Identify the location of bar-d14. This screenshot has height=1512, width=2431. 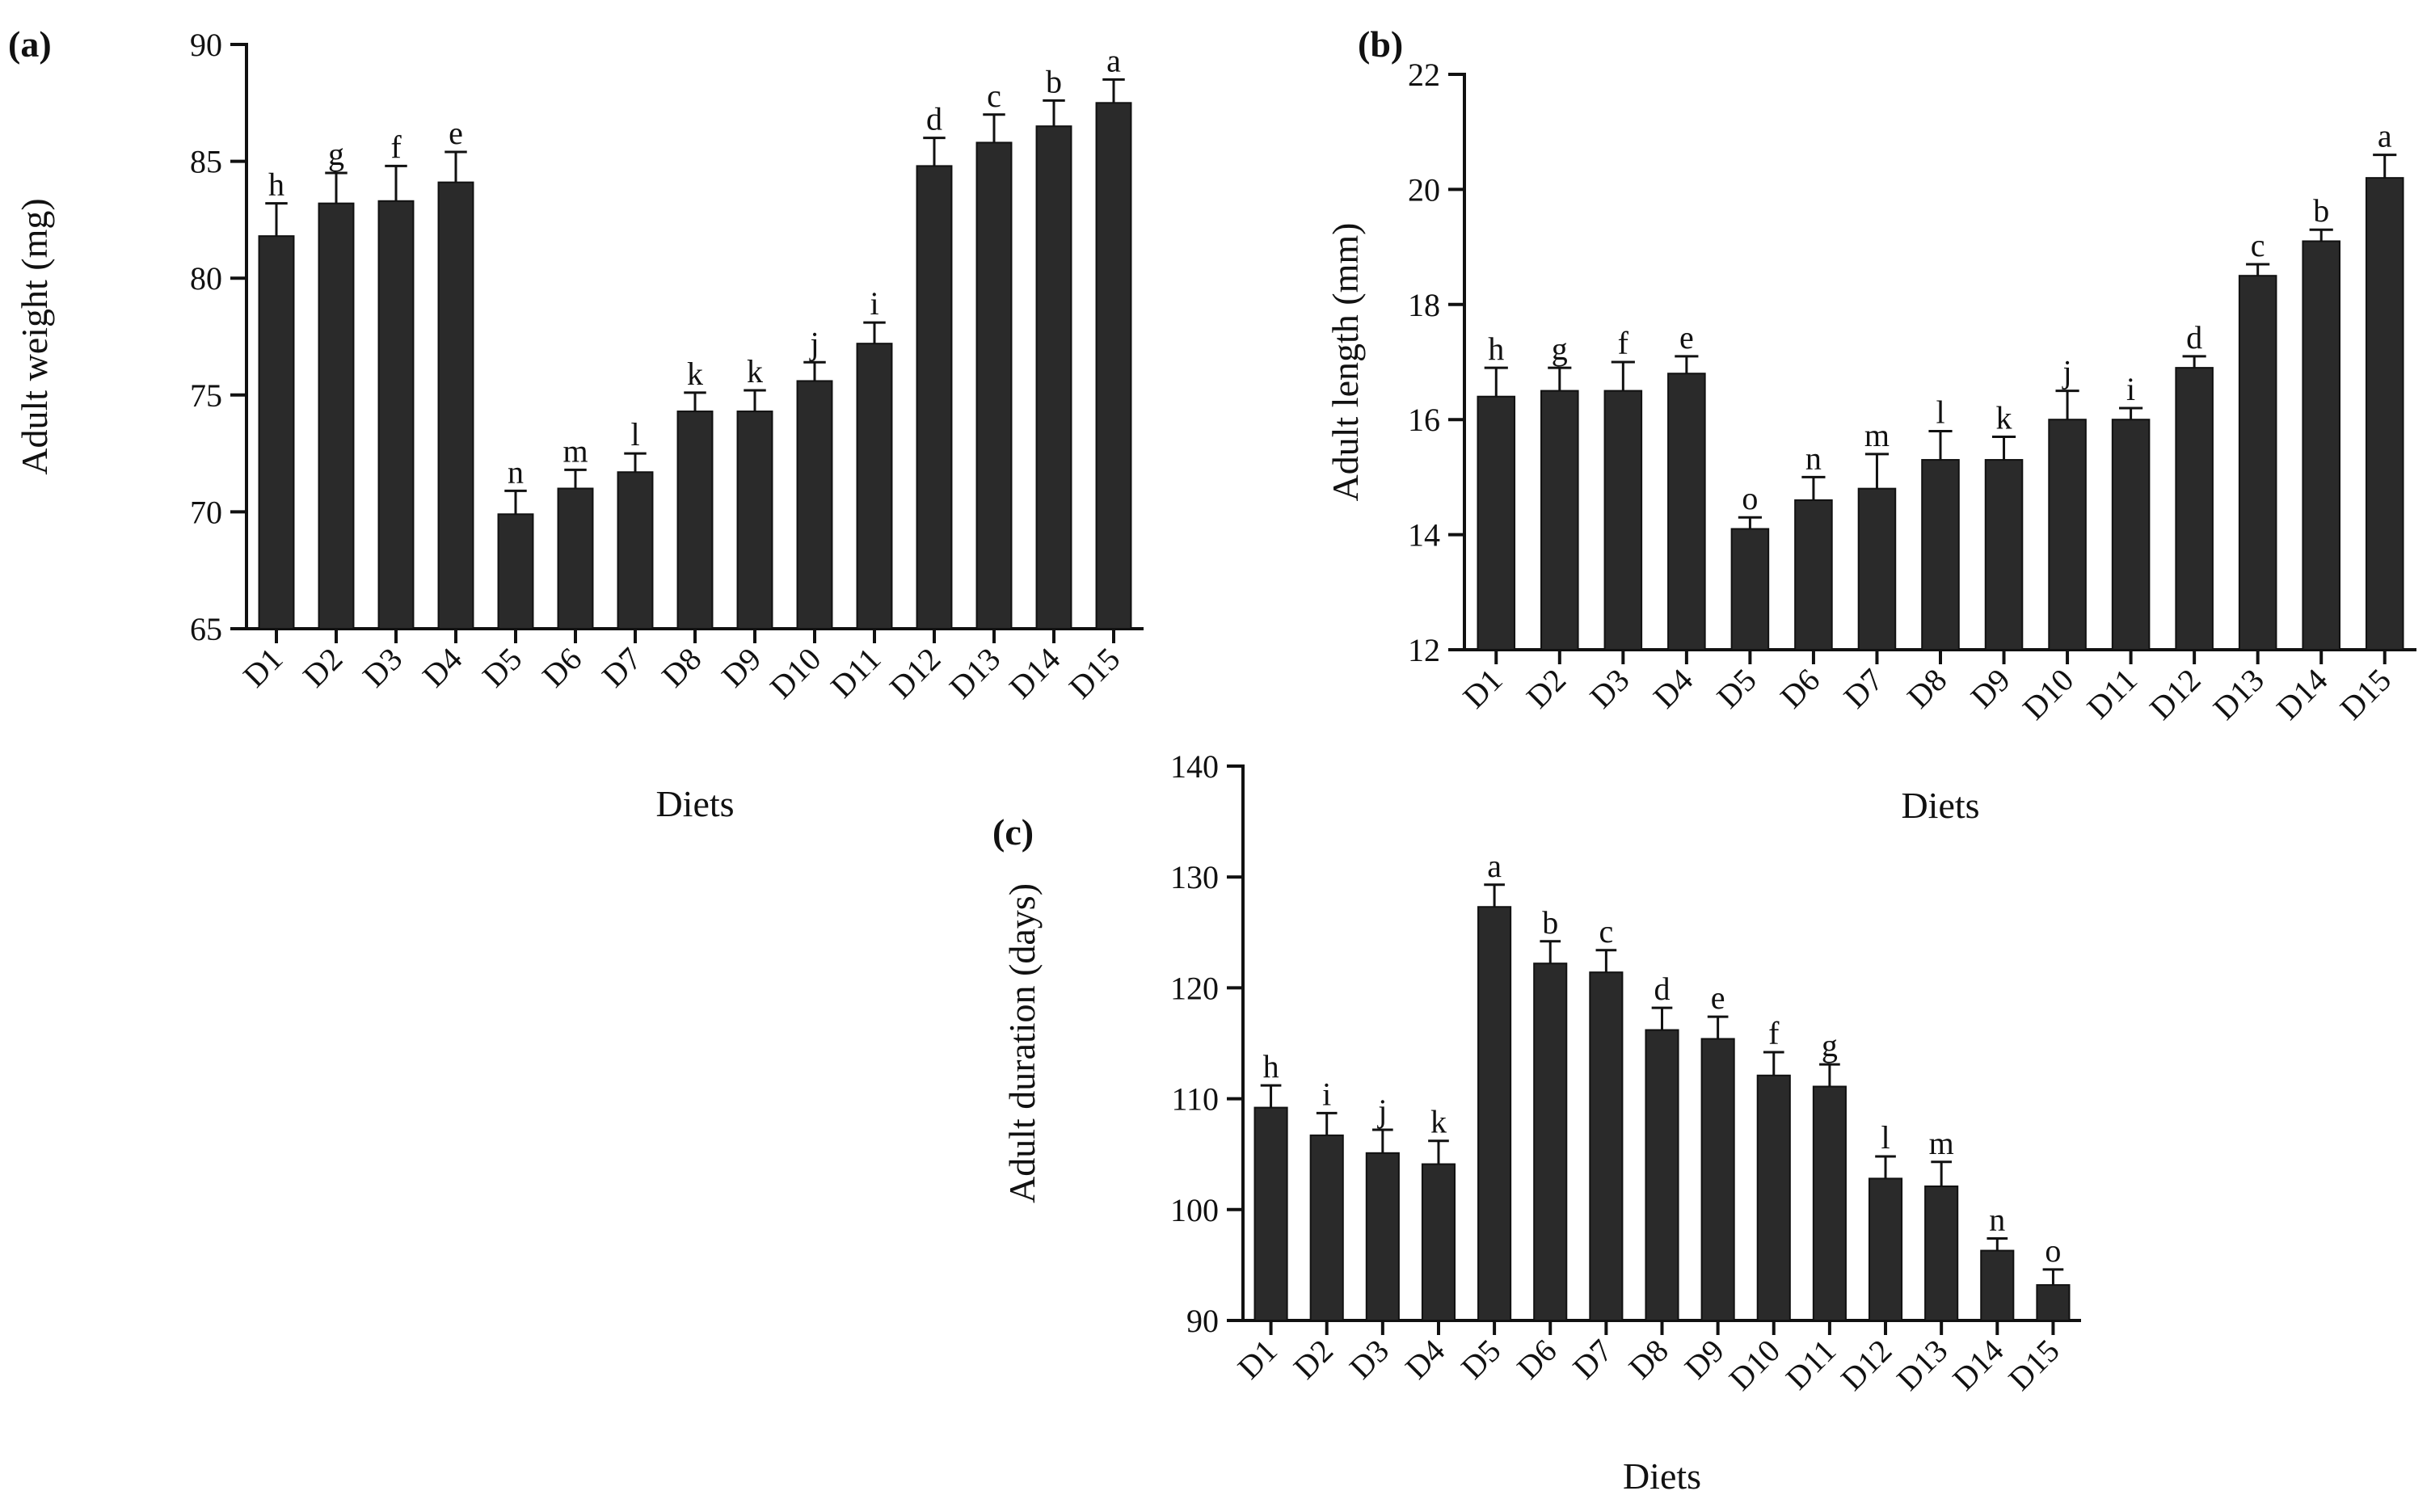
(1053, 377).